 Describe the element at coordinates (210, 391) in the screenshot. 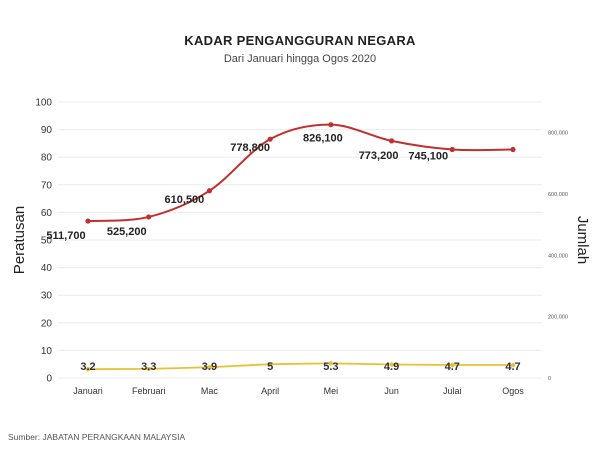

I see `x-tick-label: Mac` at that location.